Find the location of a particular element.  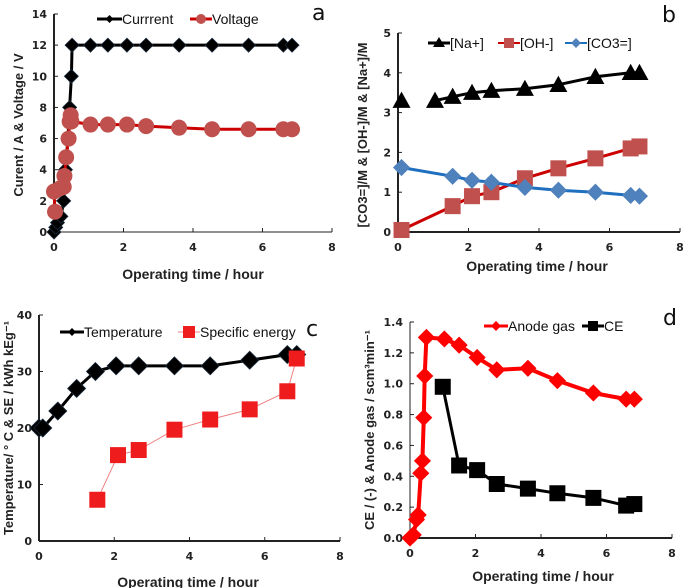

y-tick-label: 8 is located at coordinates (43, 107).